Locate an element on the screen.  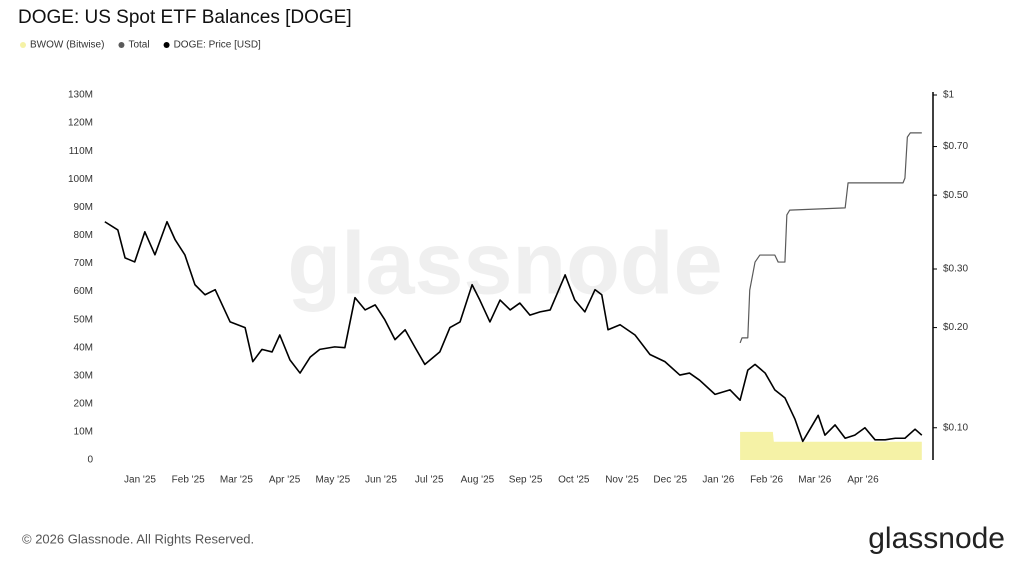
y-tick-label: 50M is located at coordinates (83, 319).